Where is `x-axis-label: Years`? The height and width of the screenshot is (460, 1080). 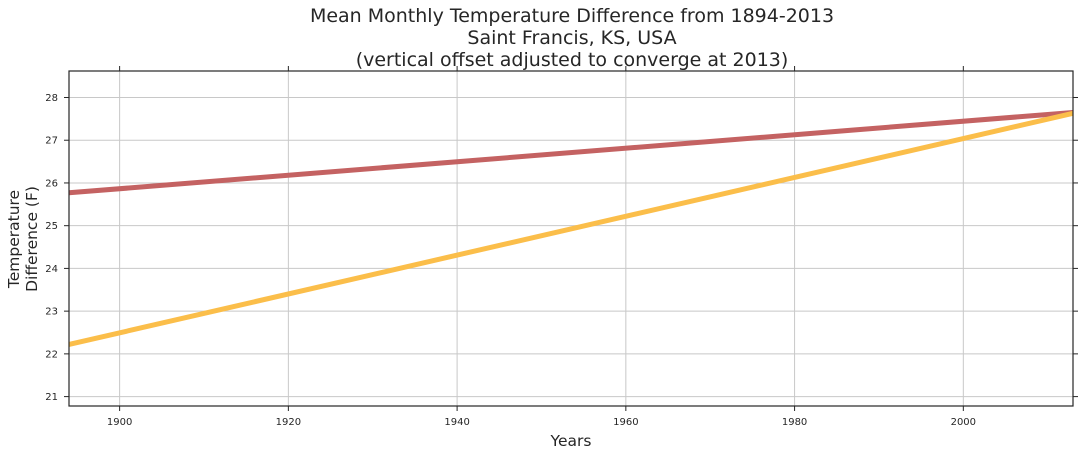
x-axis-label: Years is located at coordinates (571, 441).